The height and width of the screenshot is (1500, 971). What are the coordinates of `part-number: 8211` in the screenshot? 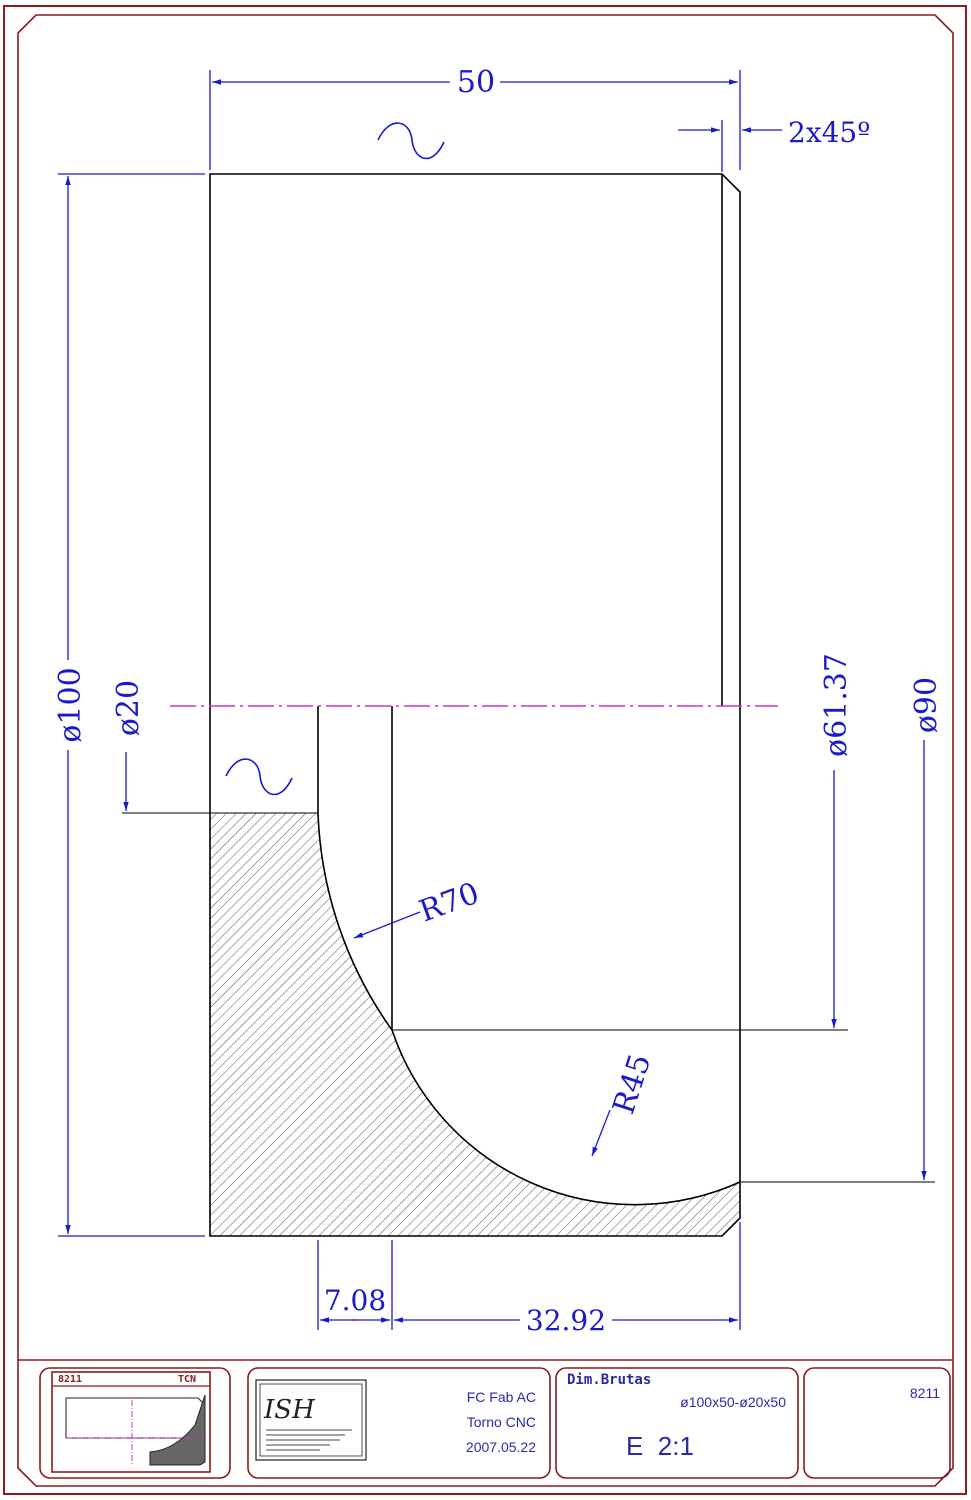 It's located at (925, 1393).